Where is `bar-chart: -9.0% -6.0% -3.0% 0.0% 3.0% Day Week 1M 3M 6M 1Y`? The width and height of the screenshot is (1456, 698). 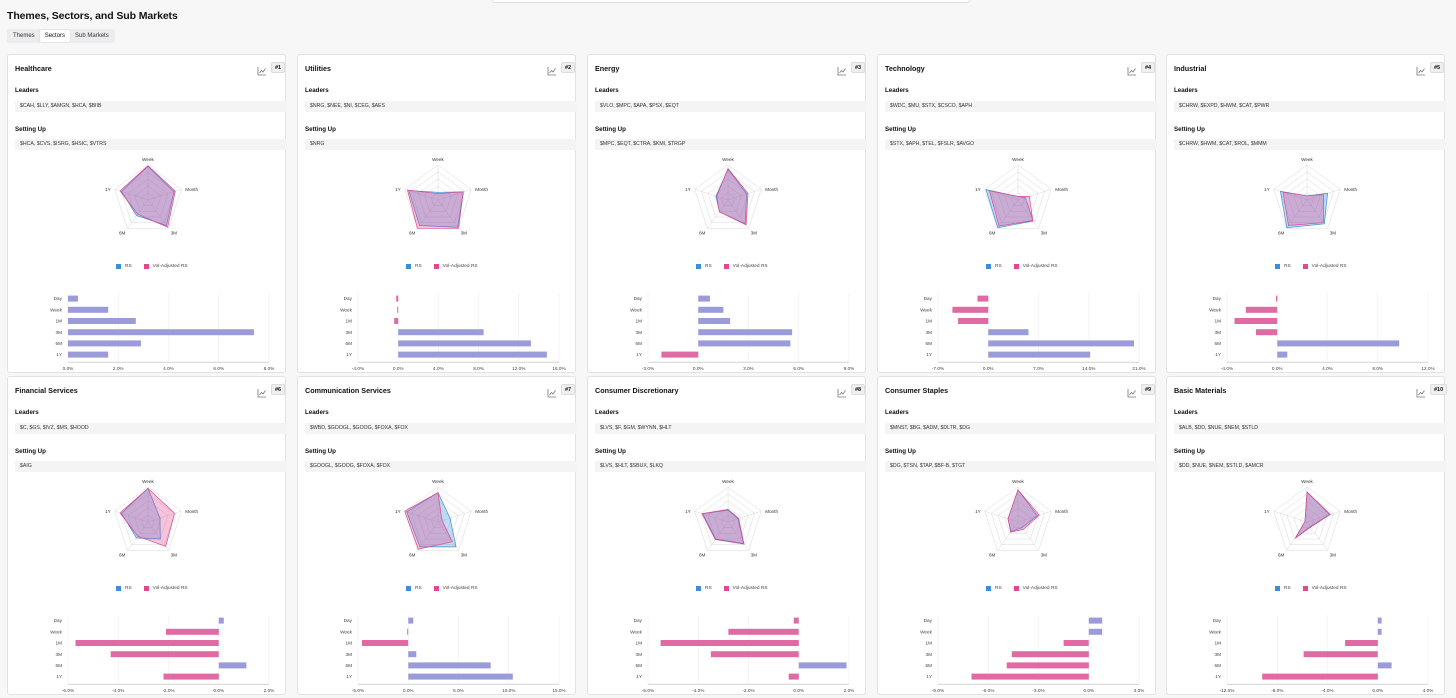
bar-chart: -9.0% -6.0% -3.0% 0.0% 3.0% Day Week 1M 3M 6M 1Y is located at coordinates (1017, 653).